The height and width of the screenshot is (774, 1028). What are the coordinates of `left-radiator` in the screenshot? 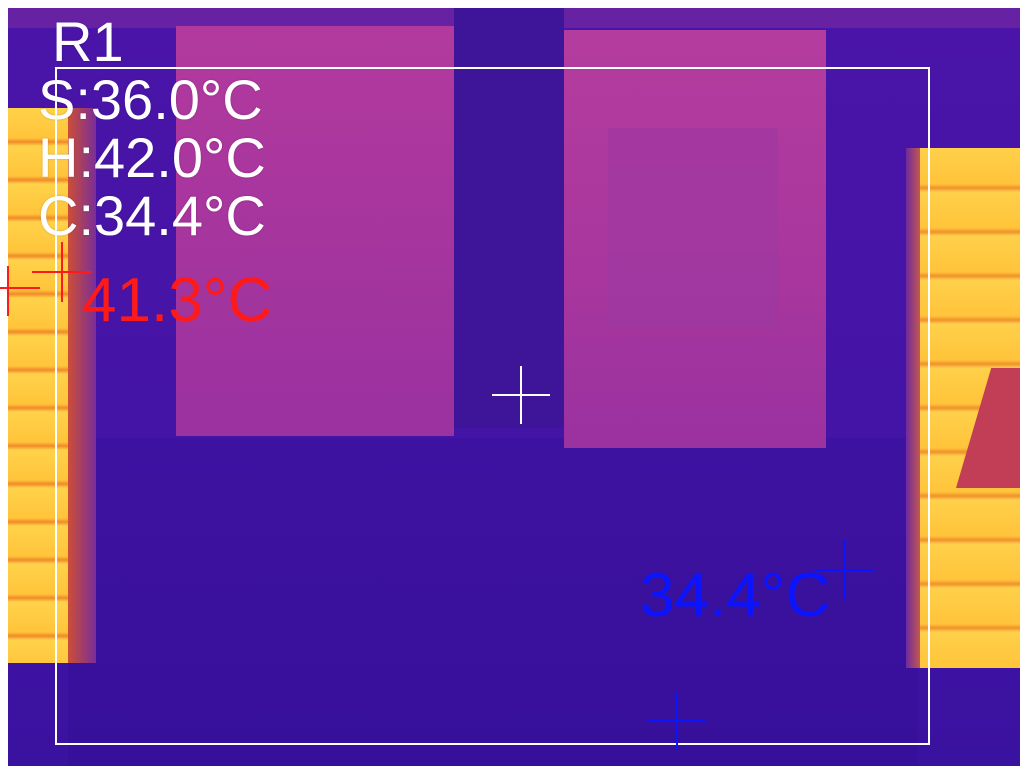 It's located at (38, 385).